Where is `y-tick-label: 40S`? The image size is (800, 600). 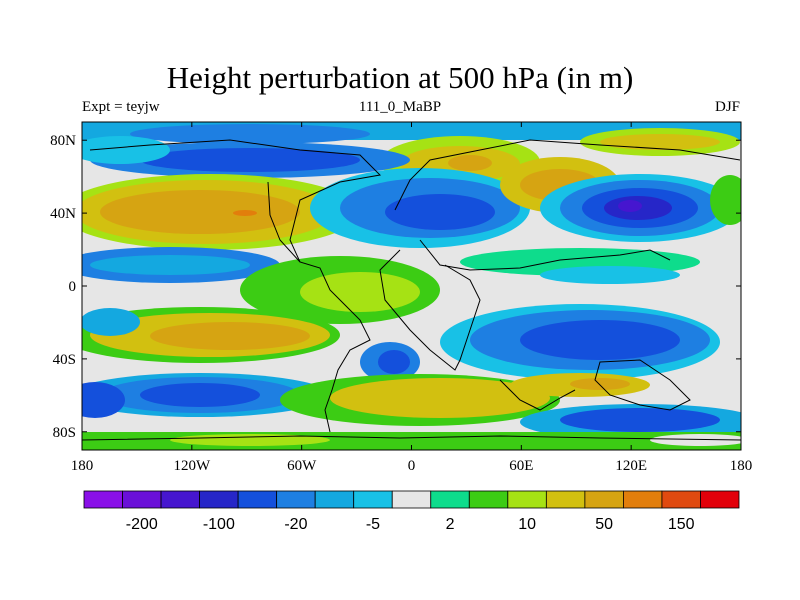
y-tick-label: 40S is located at coordinates (64, 360).